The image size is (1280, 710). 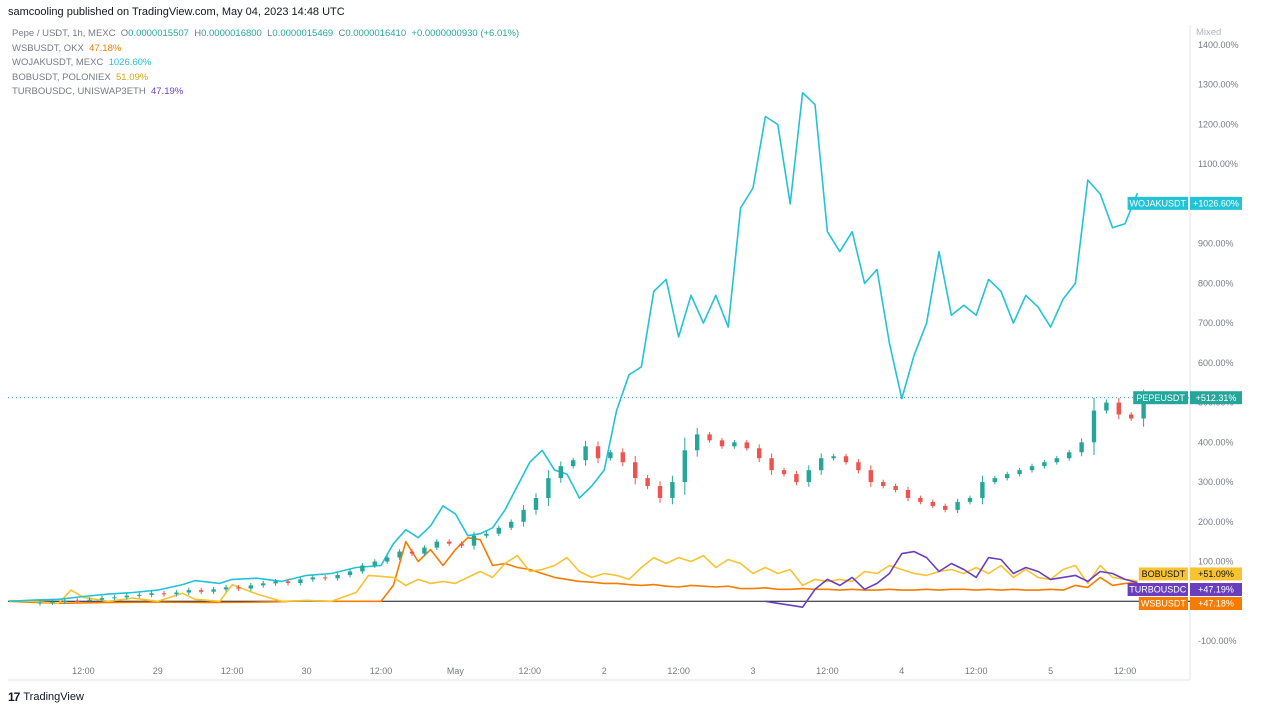 I want to click on value-tag-value: +512.31%, so click(x=1216, y=398).